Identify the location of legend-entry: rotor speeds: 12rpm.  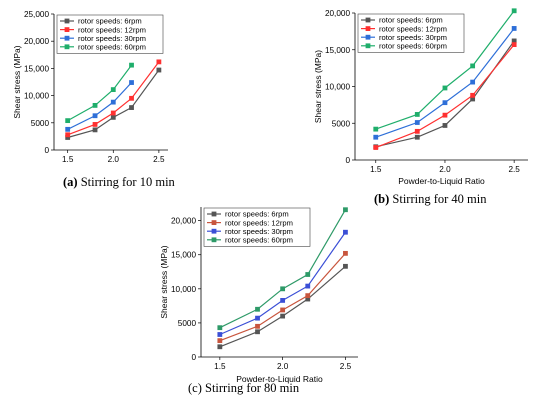
(413, 28).